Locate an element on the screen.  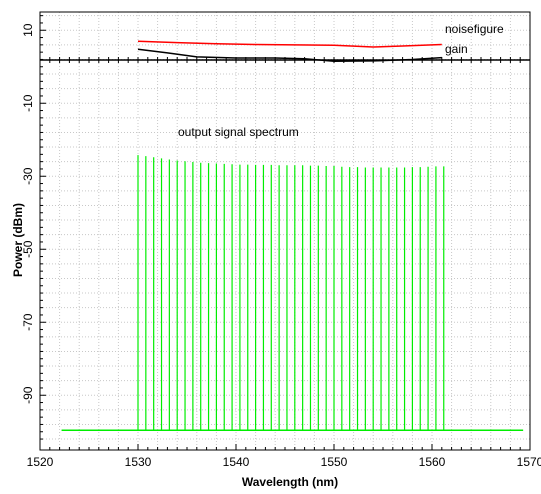
y-tick-label: -10 is located at coordinates (28, 103).